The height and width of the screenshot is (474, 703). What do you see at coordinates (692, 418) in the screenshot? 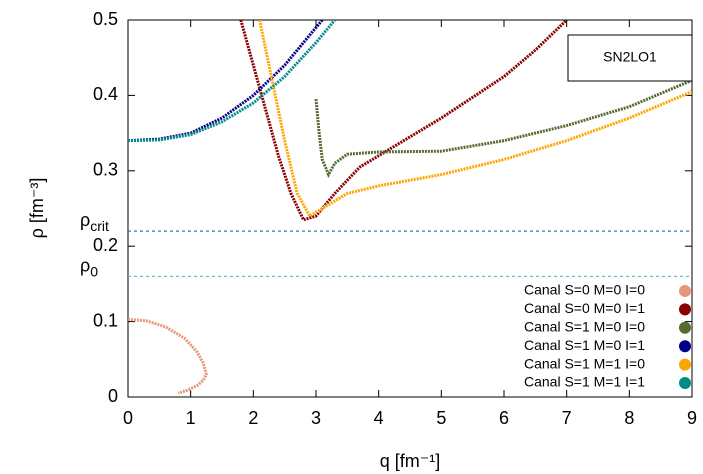
I see `x-tick-label: 9` at bounding box center [692, 418].